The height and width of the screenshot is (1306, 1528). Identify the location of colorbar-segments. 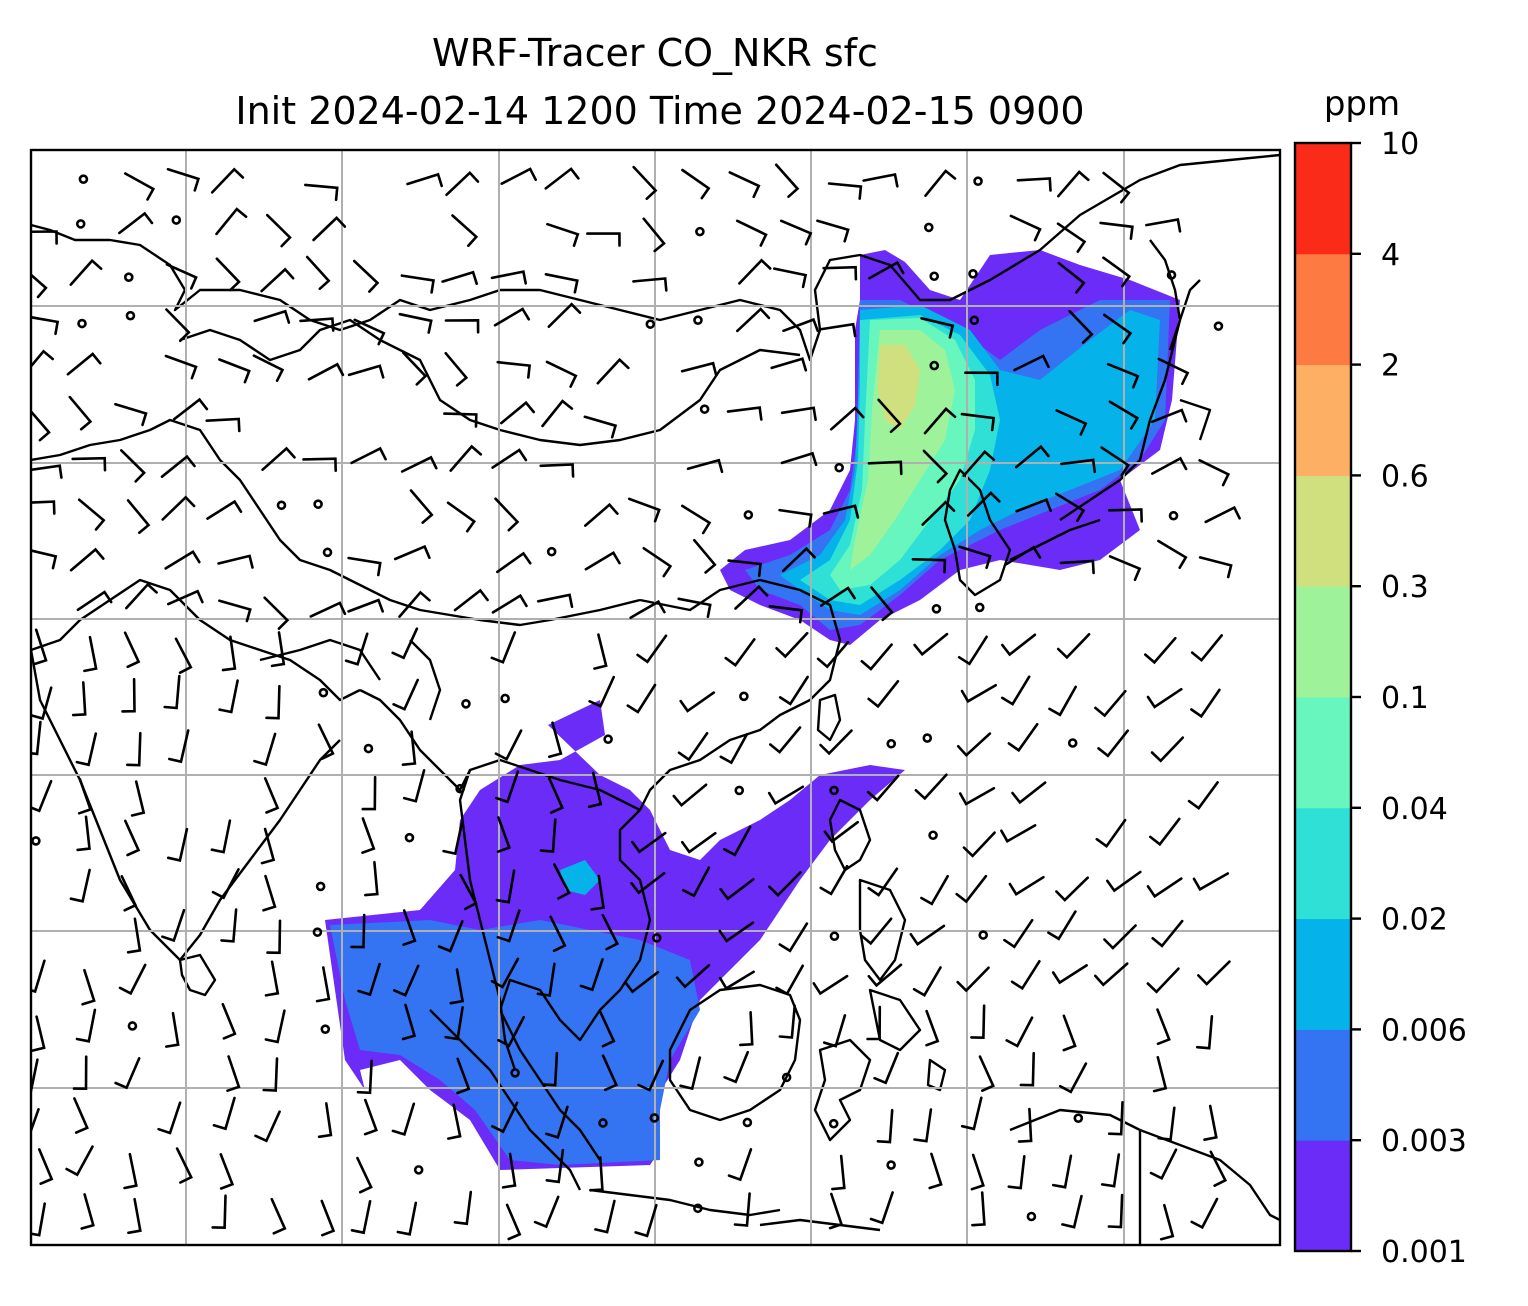
(1323, 697).